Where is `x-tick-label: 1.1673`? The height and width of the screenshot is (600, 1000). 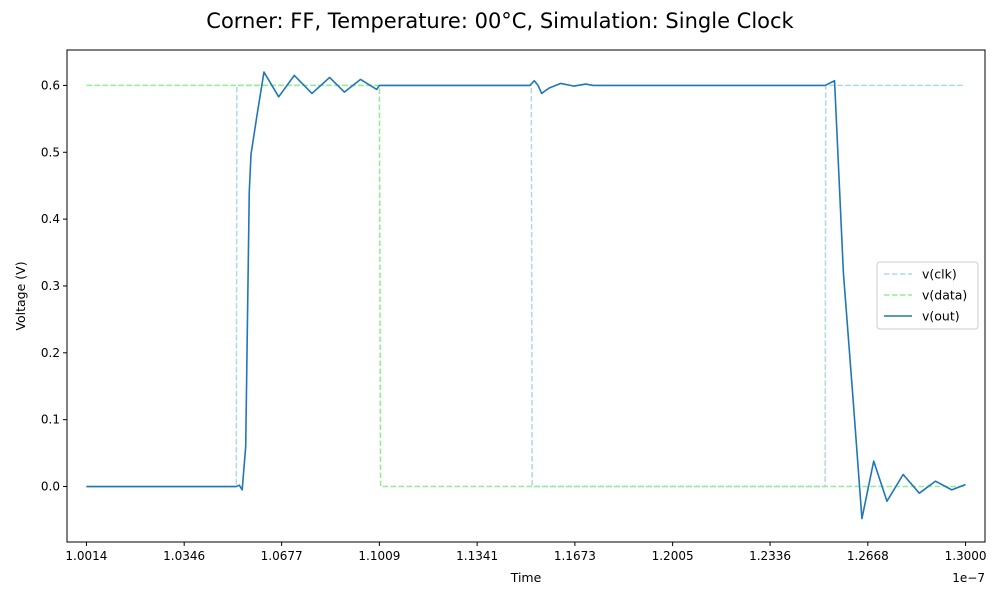
x-tick-label: 1.1673 is located at coordinates (575, 556).